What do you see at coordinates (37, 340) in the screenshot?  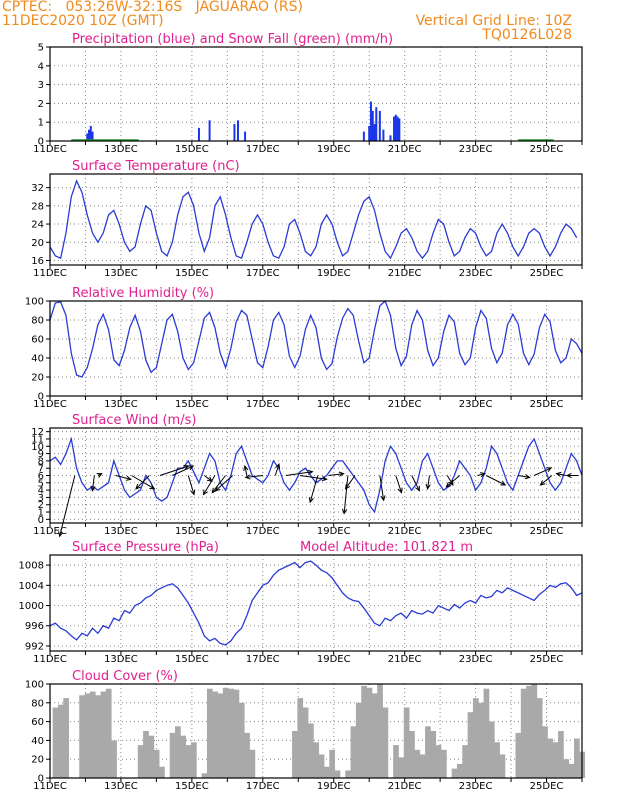 I see `y-tick-label: 60` at bounding box center [37, 340].